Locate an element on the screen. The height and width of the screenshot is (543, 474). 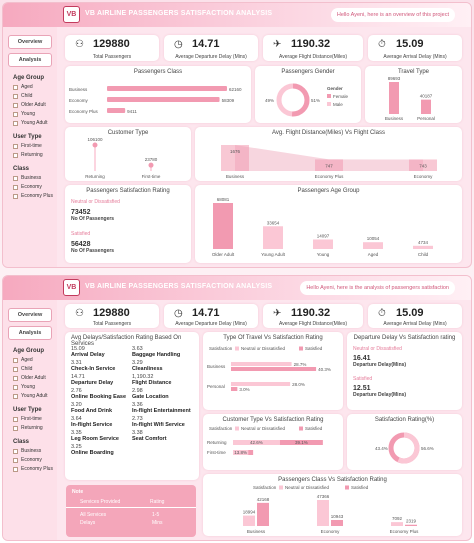
data-label: 10054 is located at coordinates (373, 238).